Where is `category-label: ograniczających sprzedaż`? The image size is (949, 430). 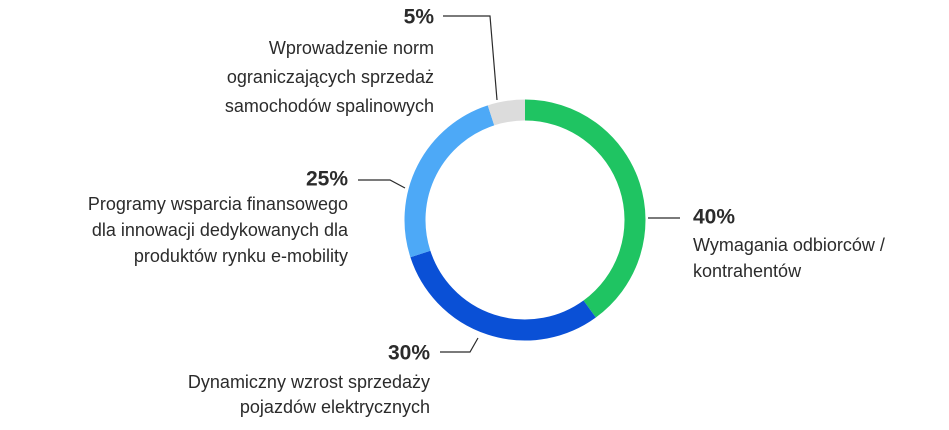
category-label: ograniczających sprzedaż is located at coordinates (330, 77).